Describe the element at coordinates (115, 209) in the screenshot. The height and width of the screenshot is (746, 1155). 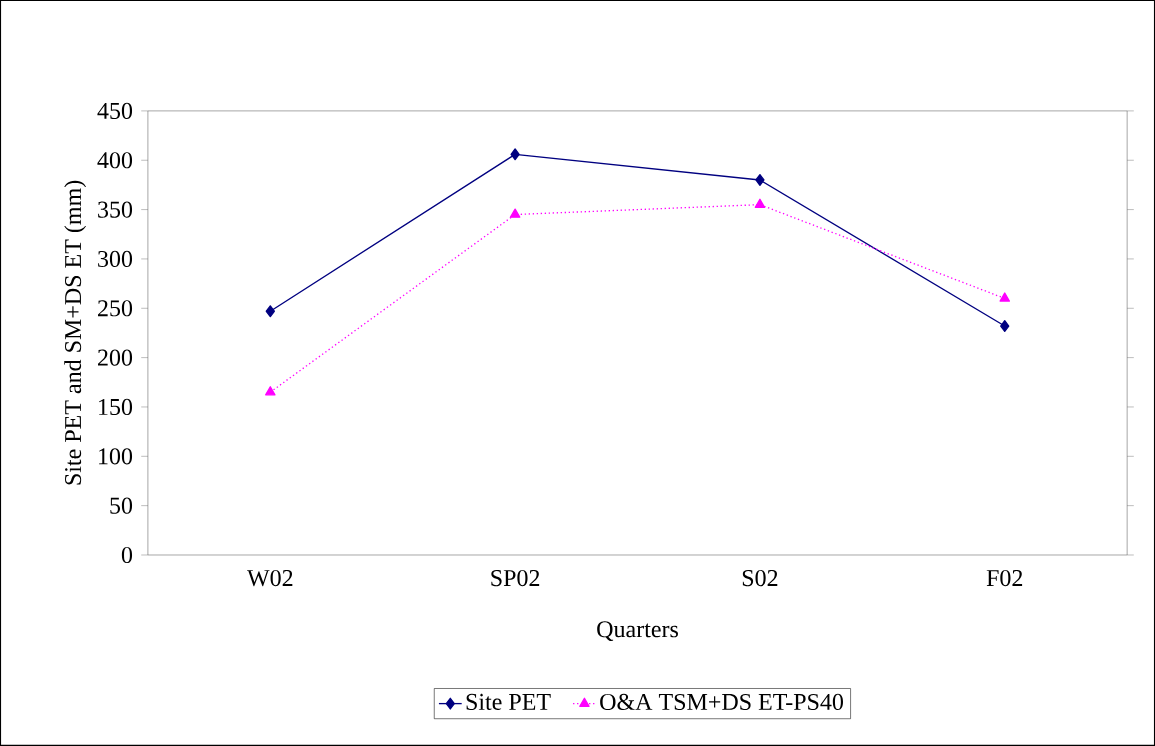
I see `y-tick-label: 350` at that location.